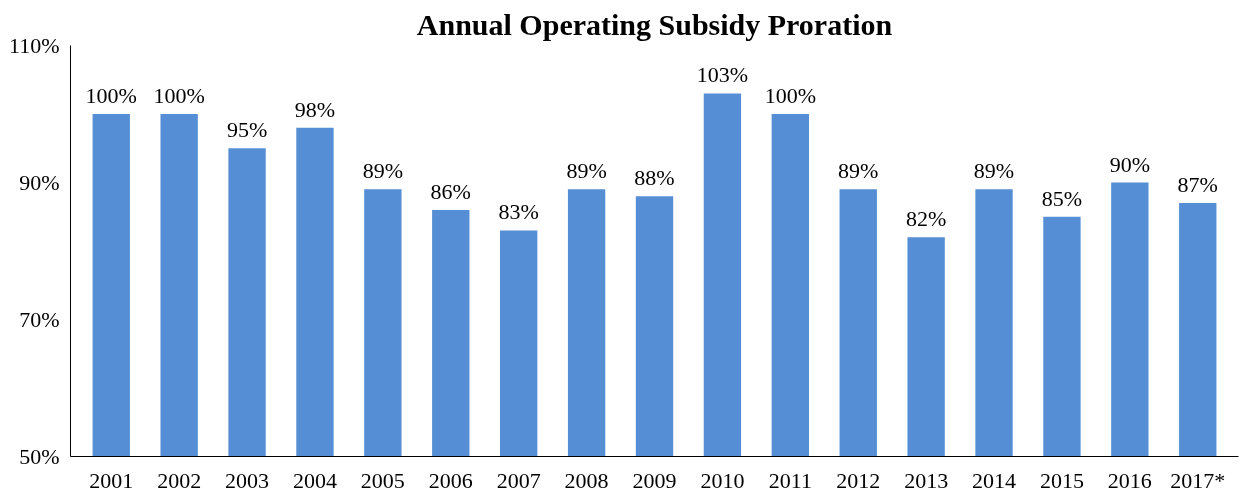 The image size is (1255, 498). Describe the element at coordinates (586, 480) in the screenshot. I see `x-tick-label: 2008` at that location.